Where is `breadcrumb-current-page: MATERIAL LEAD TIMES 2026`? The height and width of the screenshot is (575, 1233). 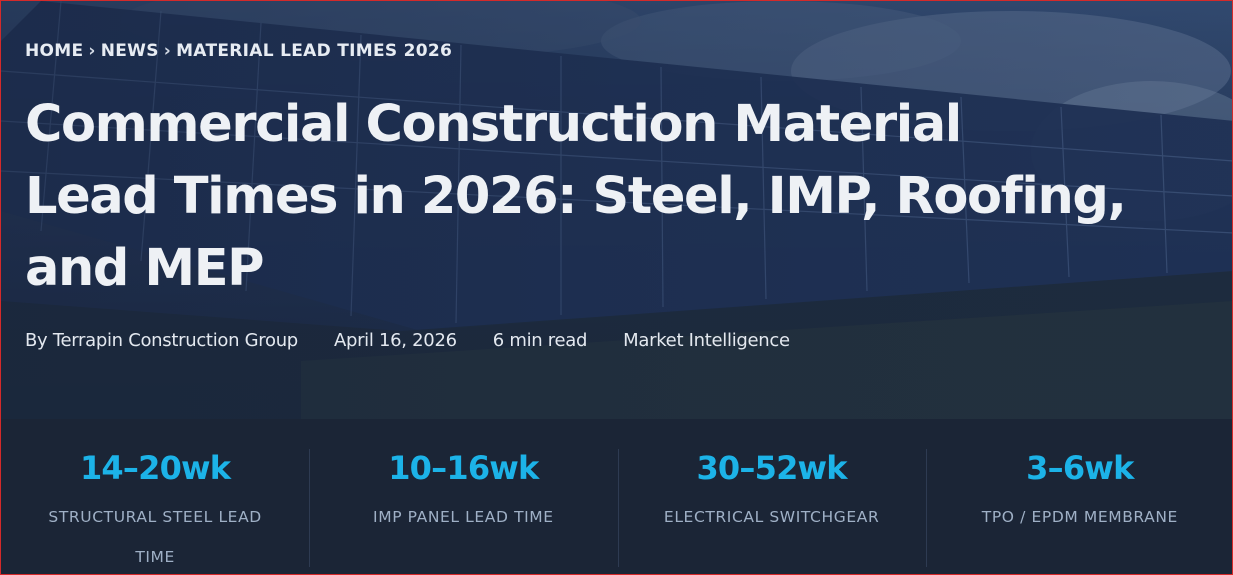
breadcrumb-current-page: MATERIAL LEAD TIMES 2026 is located at coordinates (314, 51).